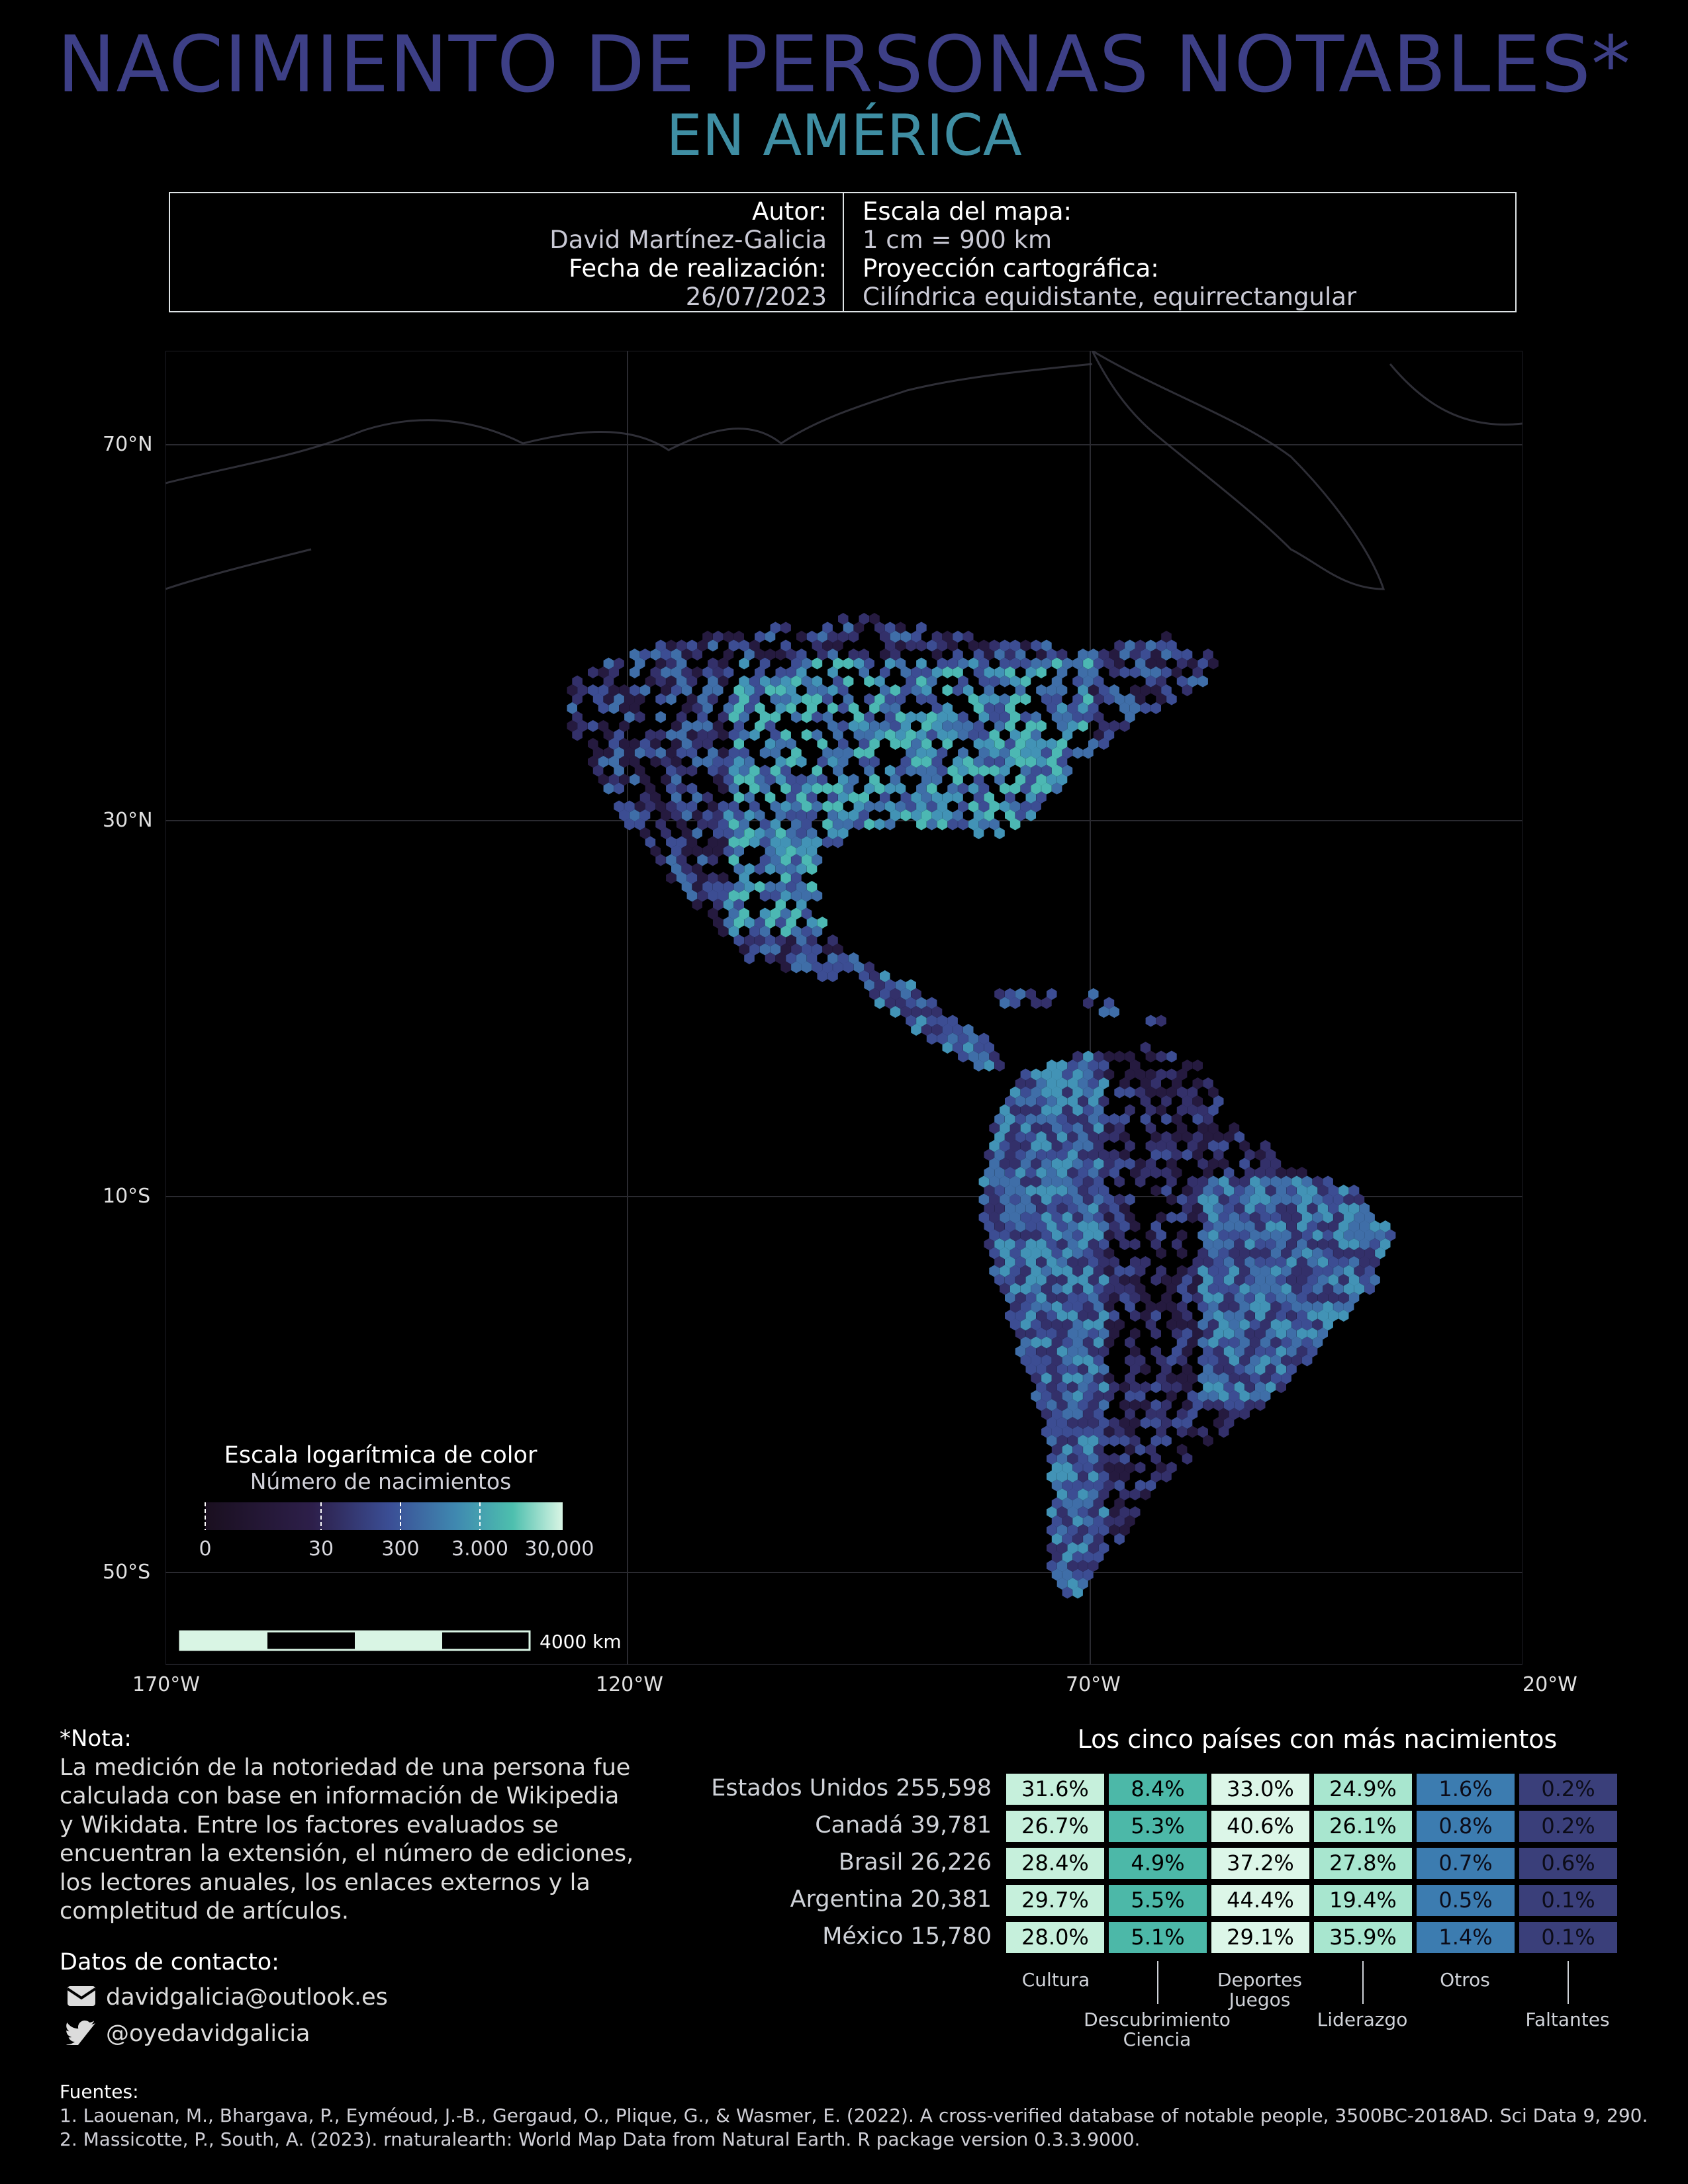  I want to click on cat-cultura: Cultura, so click(1055, 1980).